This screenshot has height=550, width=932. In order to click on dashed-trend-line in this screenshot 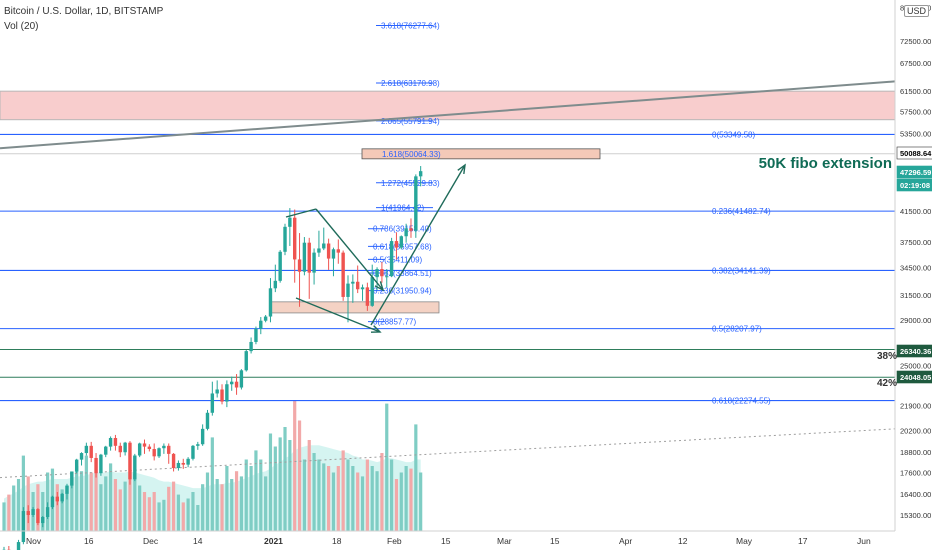, I will do `click(448, 453)`.